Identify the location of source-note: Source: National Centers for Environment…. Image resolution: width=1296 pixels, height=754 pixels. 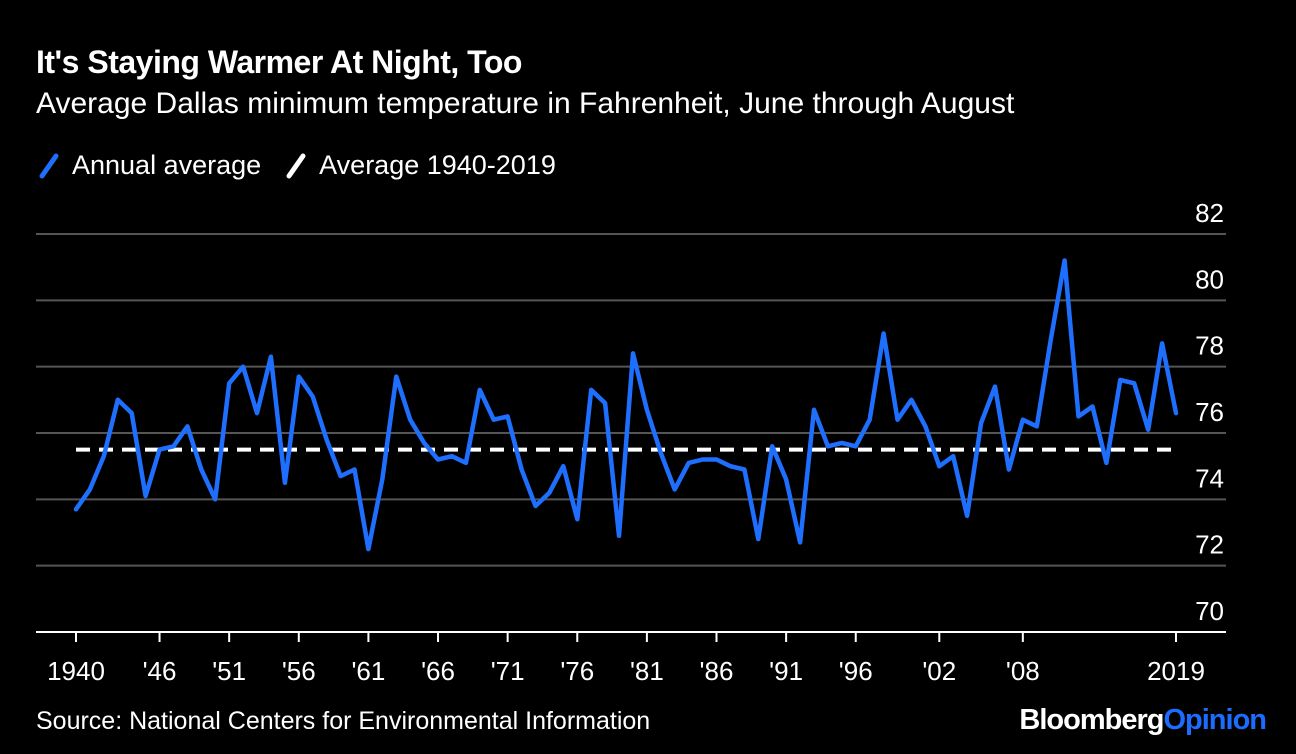
(343, 721).